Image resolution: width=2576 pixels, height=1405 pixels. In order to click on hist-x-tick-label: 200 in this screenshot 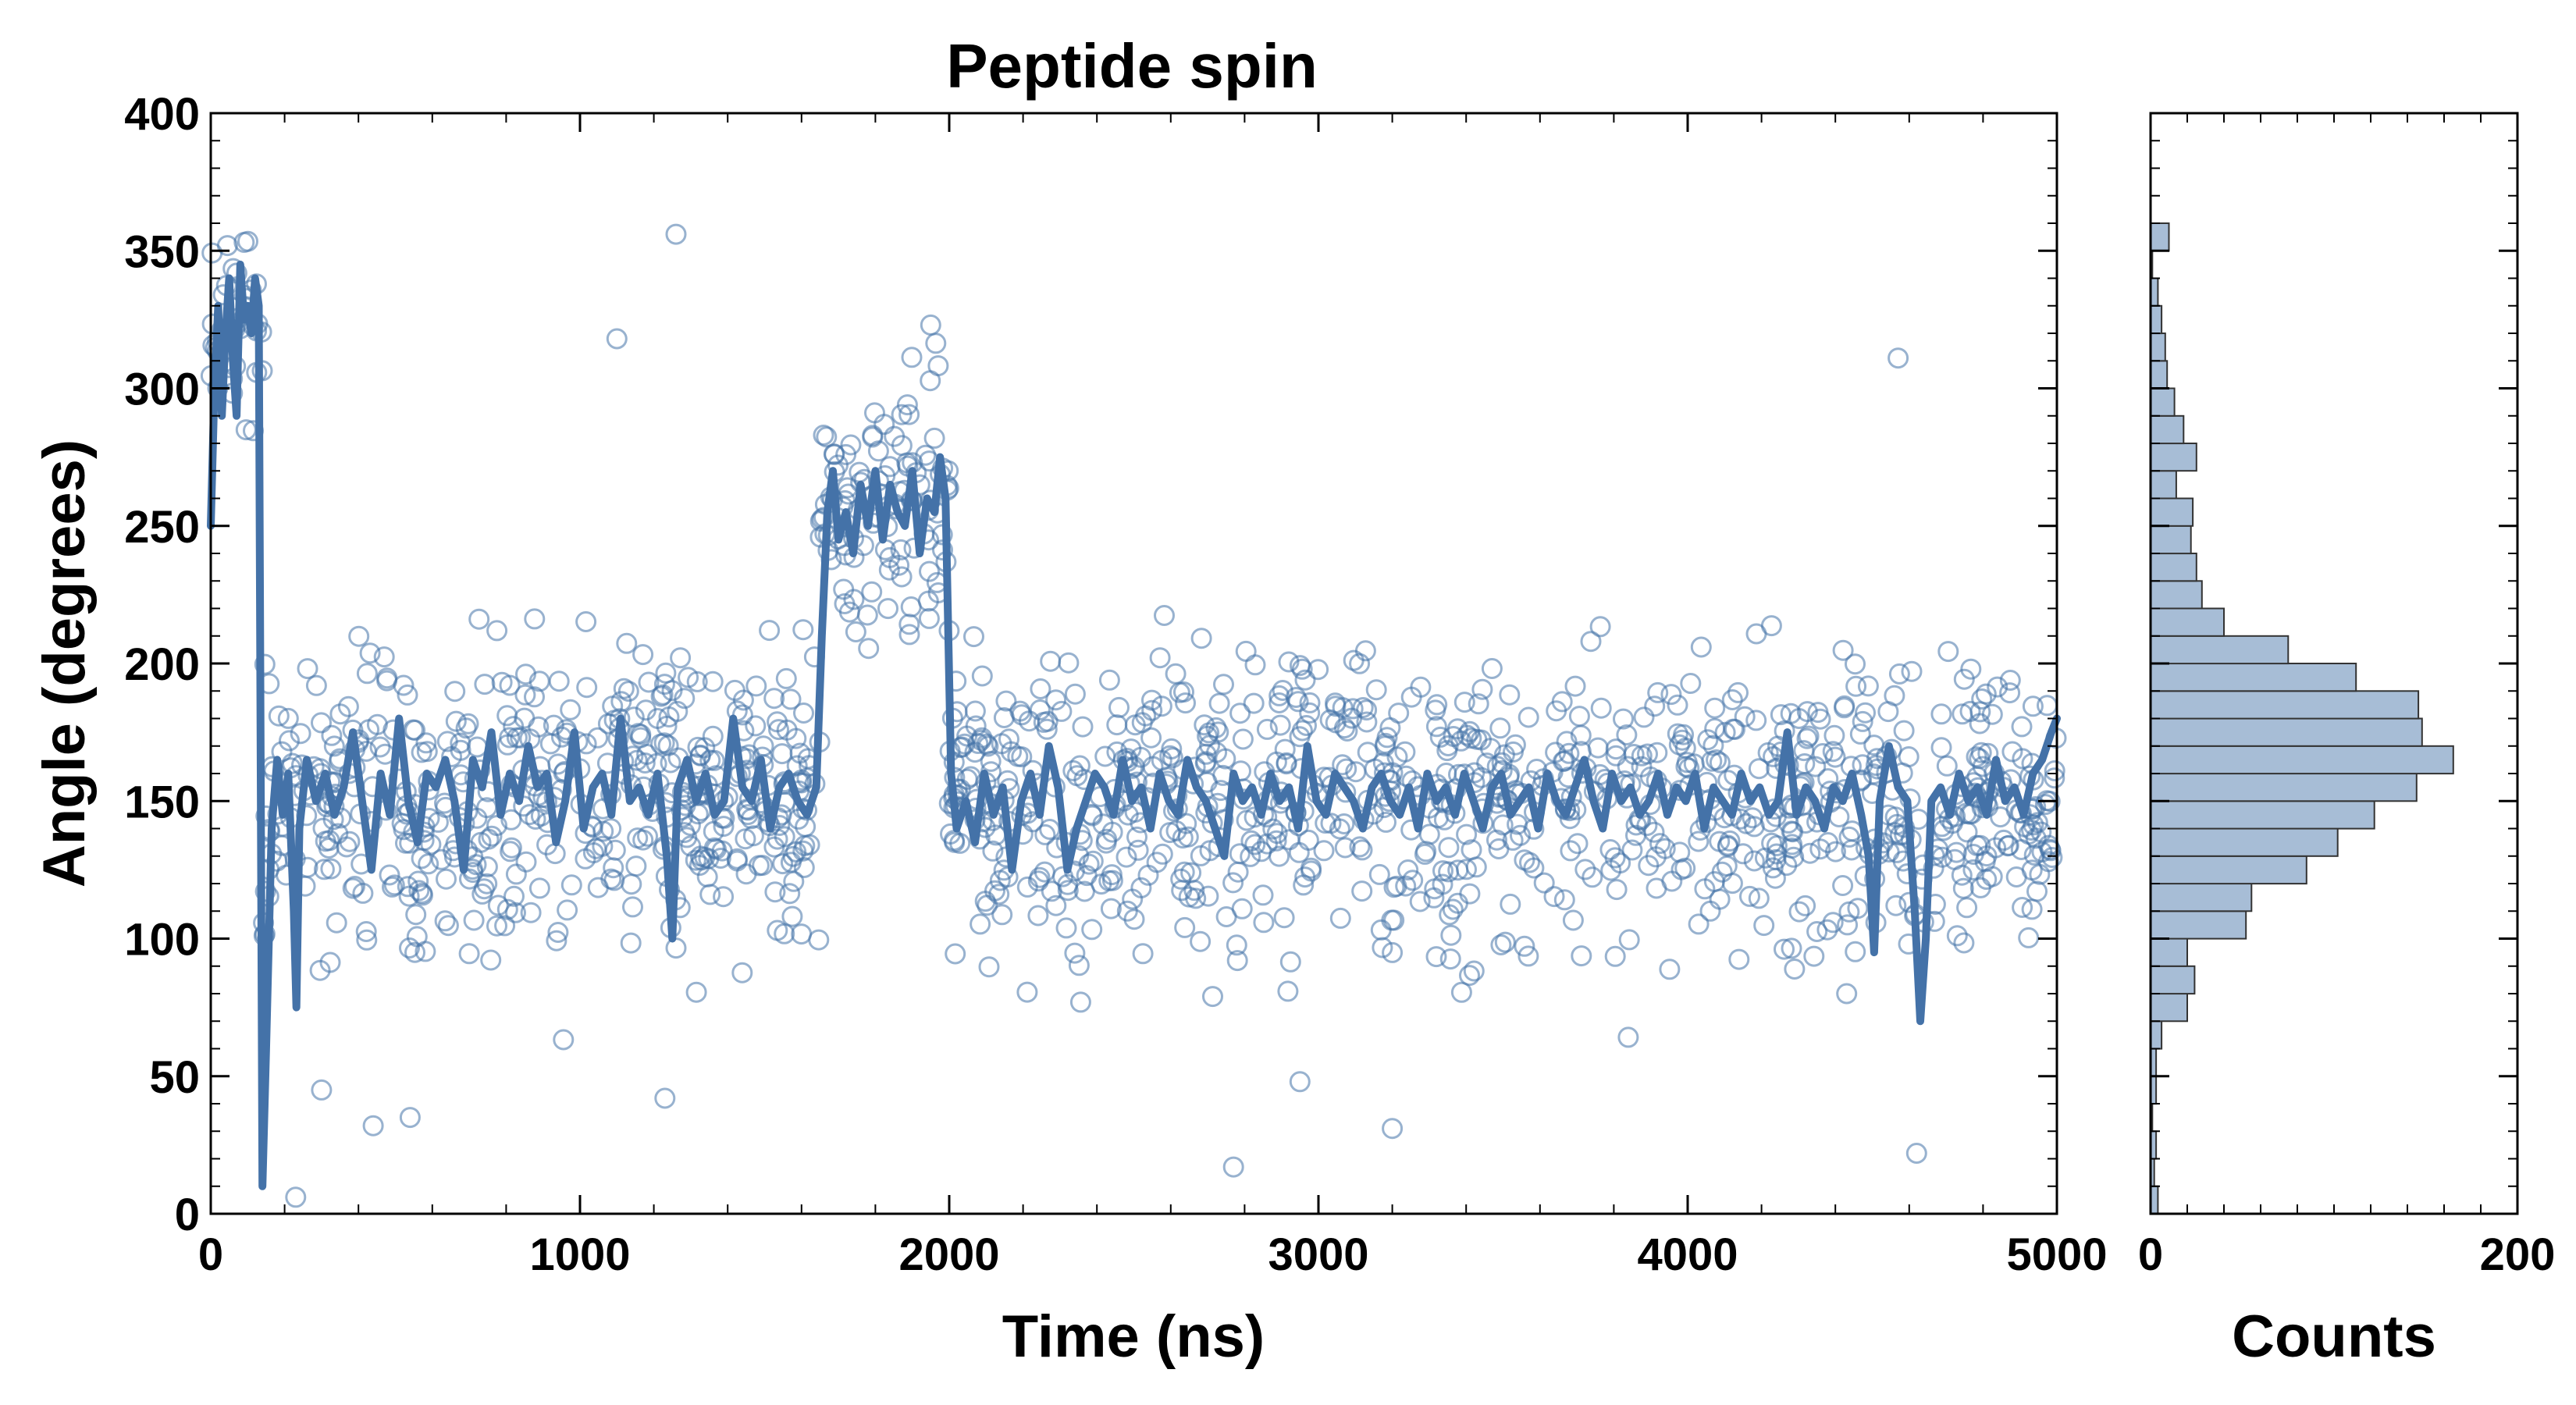, I will do `click(2518, 1254)`.